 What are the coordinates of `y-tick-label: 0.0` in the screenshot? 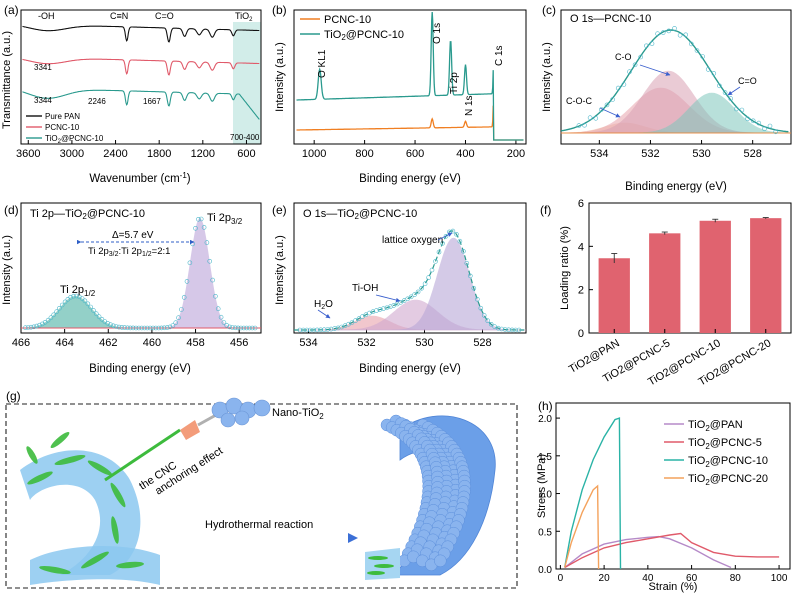 It's located at (545, 570).